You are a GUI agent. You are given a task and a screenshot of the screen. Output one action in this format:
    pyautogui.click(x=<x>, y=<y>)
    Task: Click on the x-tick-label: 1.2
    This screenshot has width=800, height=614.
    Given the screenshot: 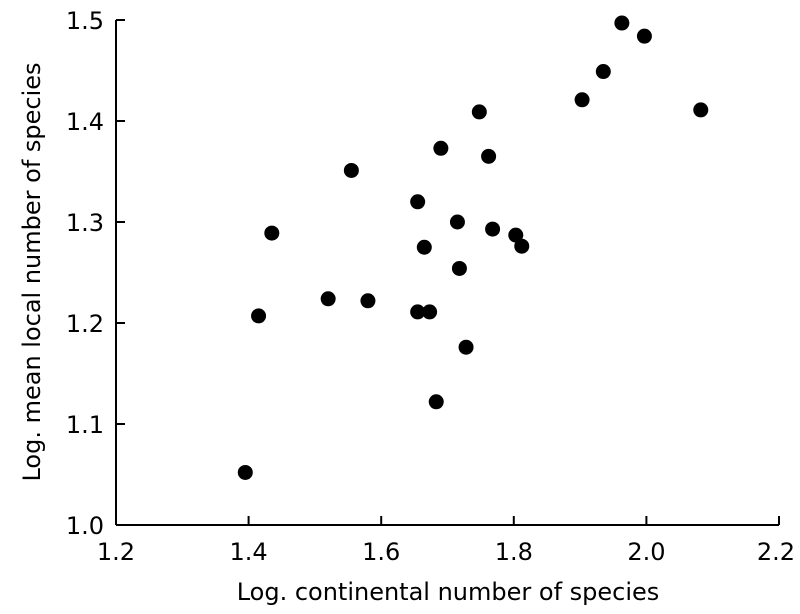 What is the action you would take?
    pyautogui.click(x=116, y=552)
    